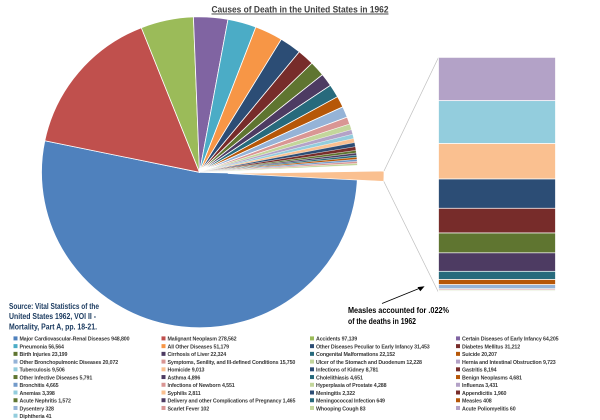 This screenshot has height=420, width=600. Describe the element at coordinates (186, 371) in the screenshot. I see `svg-text: Homicide 9,013` at that location.